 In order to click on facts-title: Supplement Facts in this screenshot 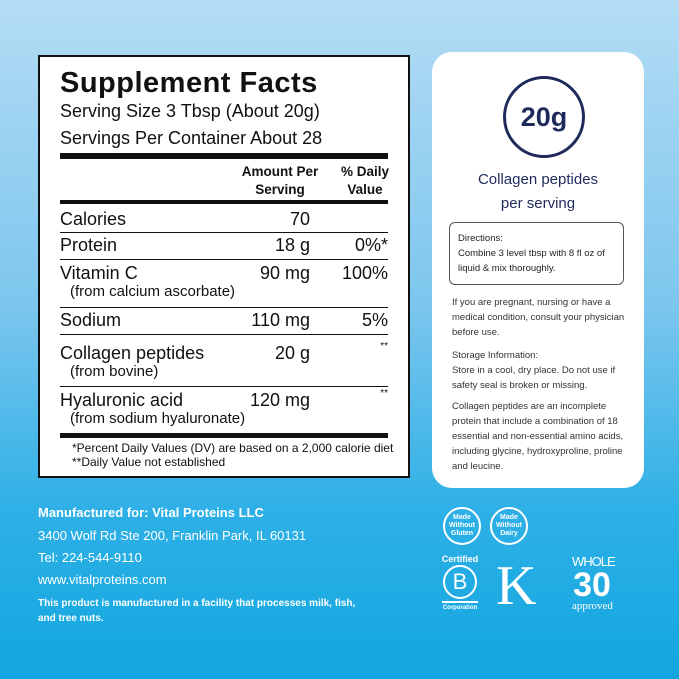, I will do `click(189, 83)`.